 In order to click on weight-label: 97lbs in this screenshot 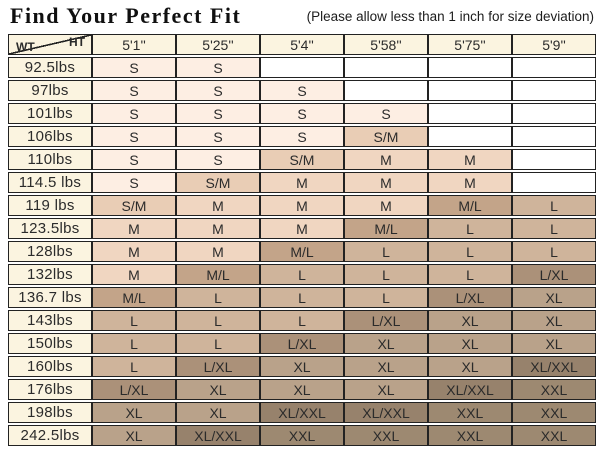, I will do `click(50, 90)`.